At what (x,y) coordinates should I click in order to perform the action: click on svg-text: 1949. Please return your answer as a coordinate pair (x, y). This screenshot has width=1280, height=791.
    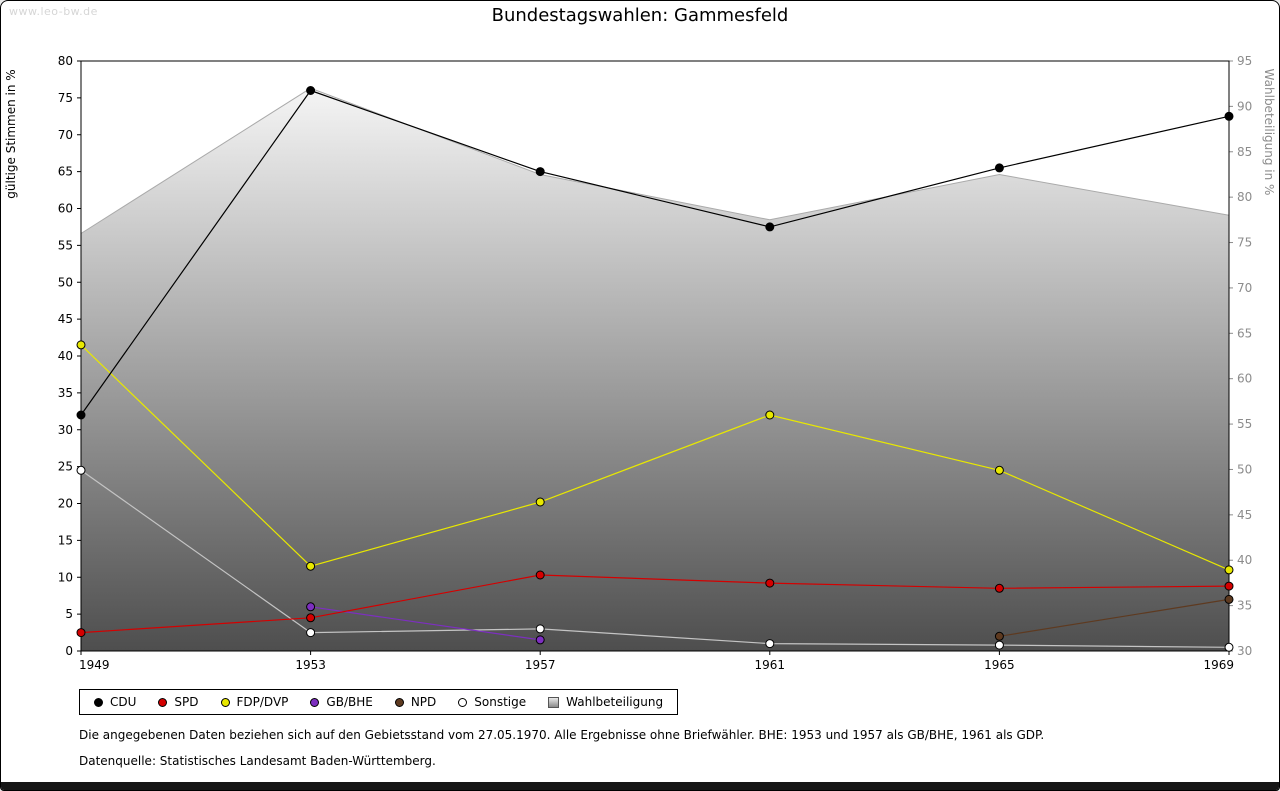
    Looking at the image, I should click on (94, 665).